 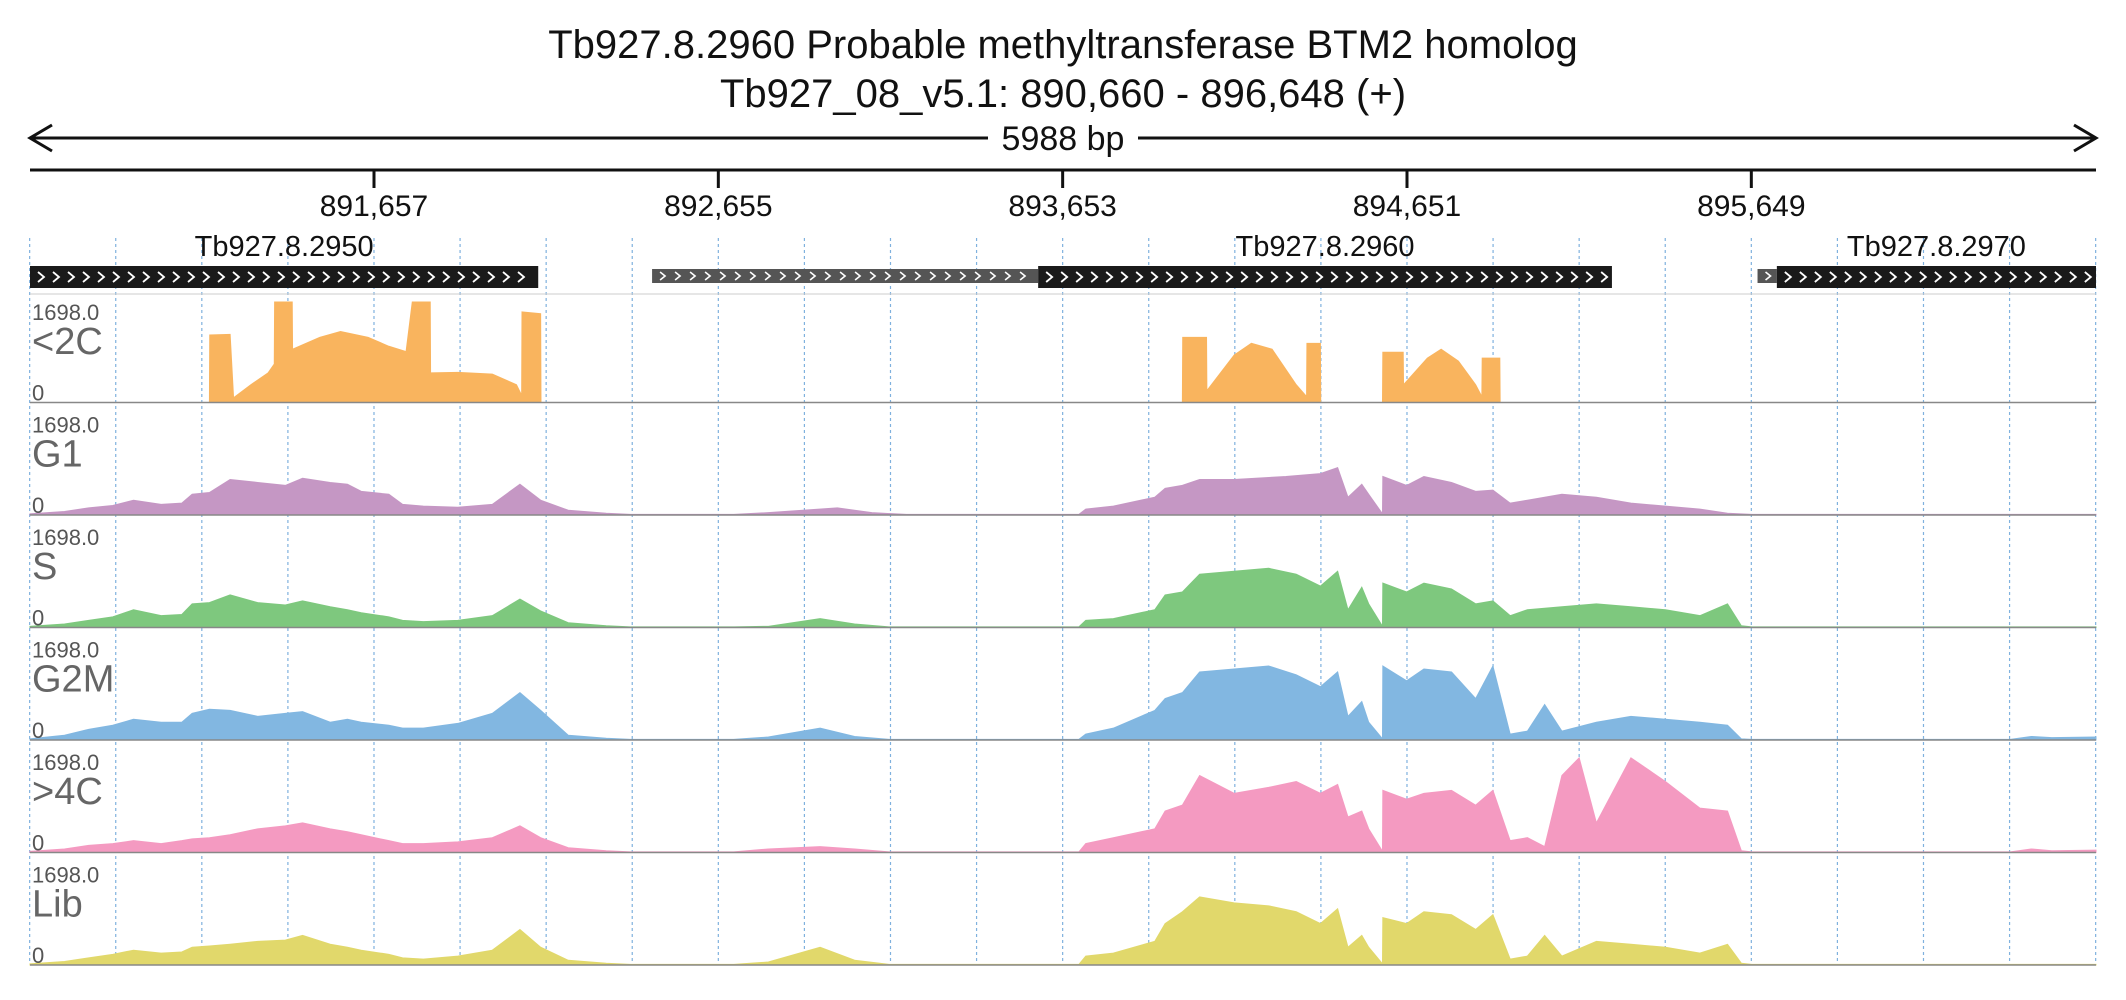 I want to click on span-arrow-right-head, so click(x=2086, y=138).